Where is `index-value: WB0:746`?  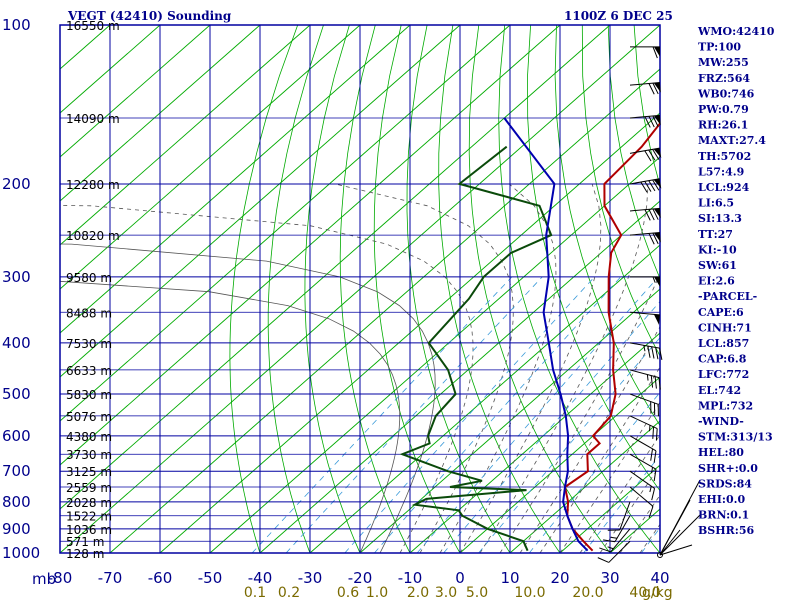 index-value: WB0:746 is located at coordinates (726, 93).